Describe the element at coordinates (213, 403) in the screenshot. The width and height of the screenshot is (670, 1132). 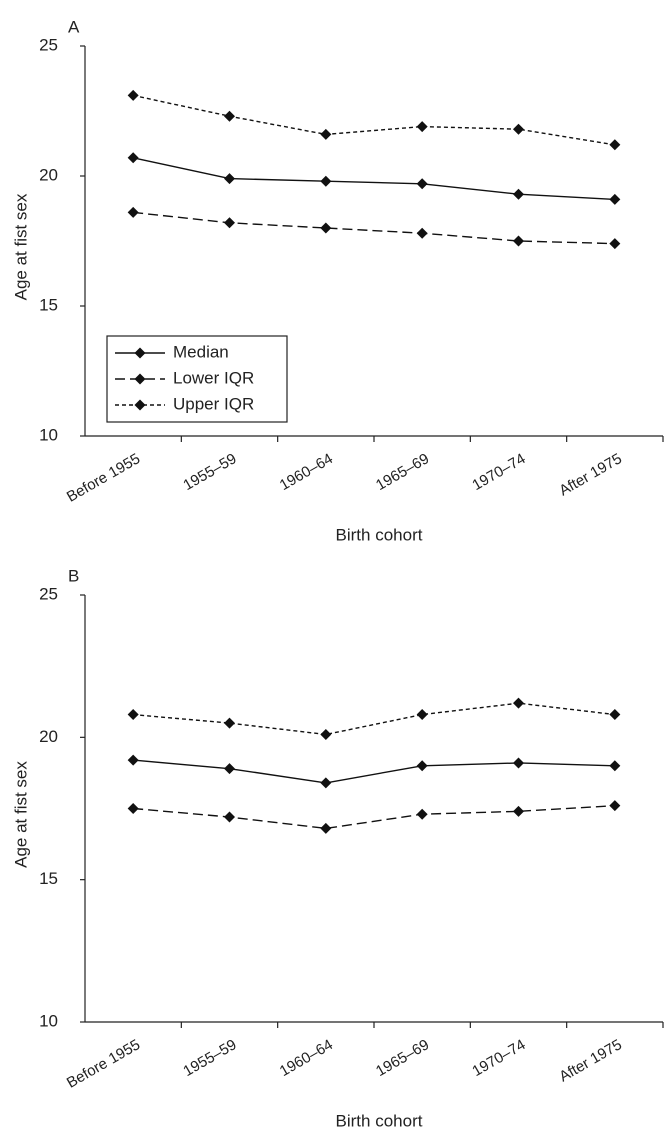
I see `legend-label: Upper IQR` at that location.